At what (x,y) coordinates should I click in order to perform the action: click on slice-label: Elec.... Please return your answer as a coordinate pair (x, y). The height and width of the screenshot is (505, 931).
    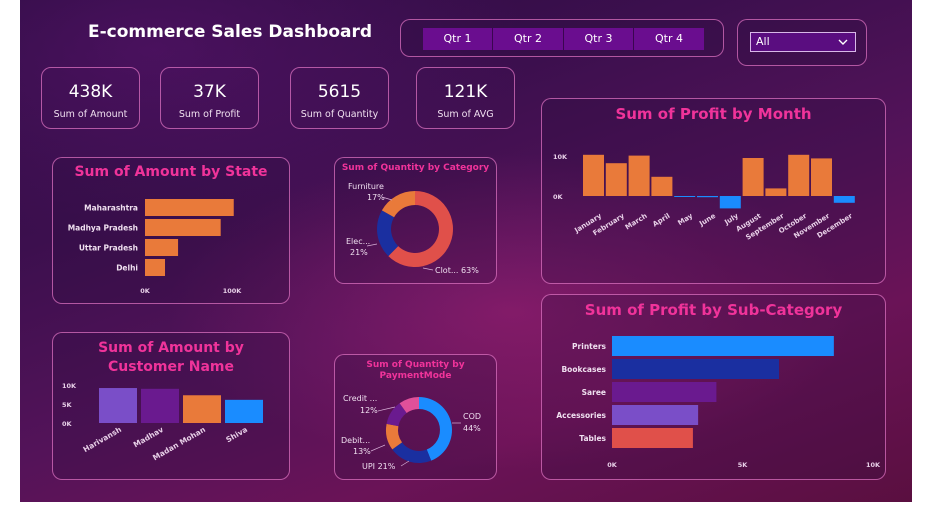
    Looking at the image, I should click on (358, 241).